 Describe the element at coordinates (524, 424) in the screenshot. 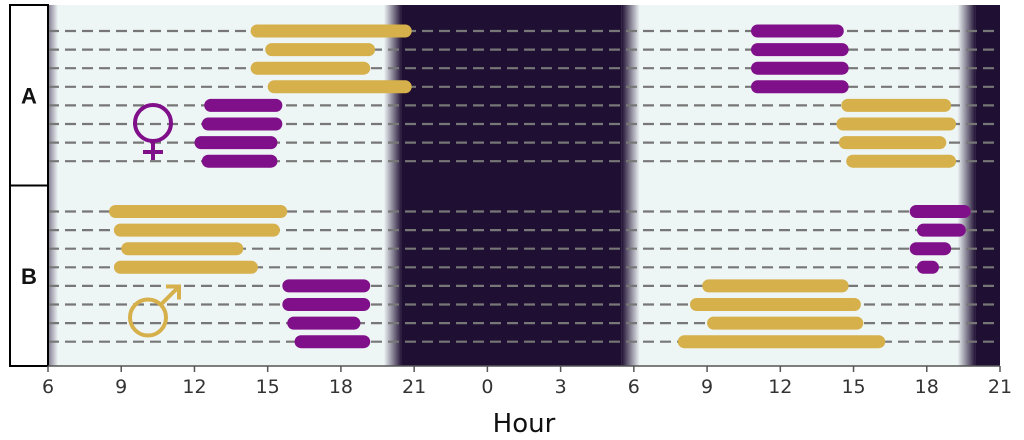

I see `x-axis-title: Hour` at that location.